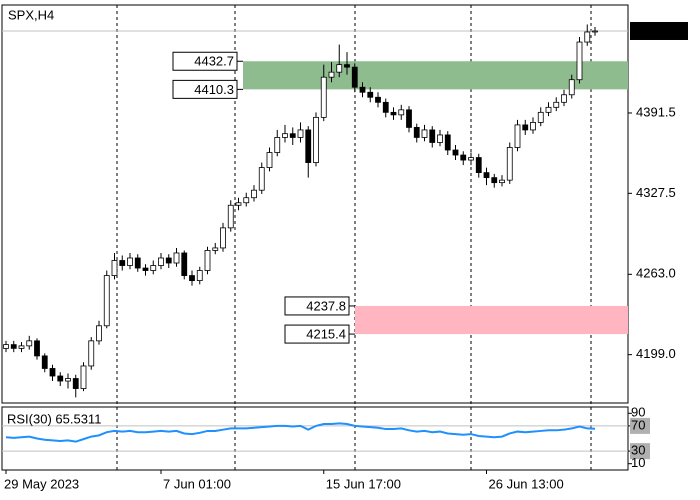 This screenshot has height=500, width=700. I want to click on y-tick-label: 4263.0, so click(656, 273).